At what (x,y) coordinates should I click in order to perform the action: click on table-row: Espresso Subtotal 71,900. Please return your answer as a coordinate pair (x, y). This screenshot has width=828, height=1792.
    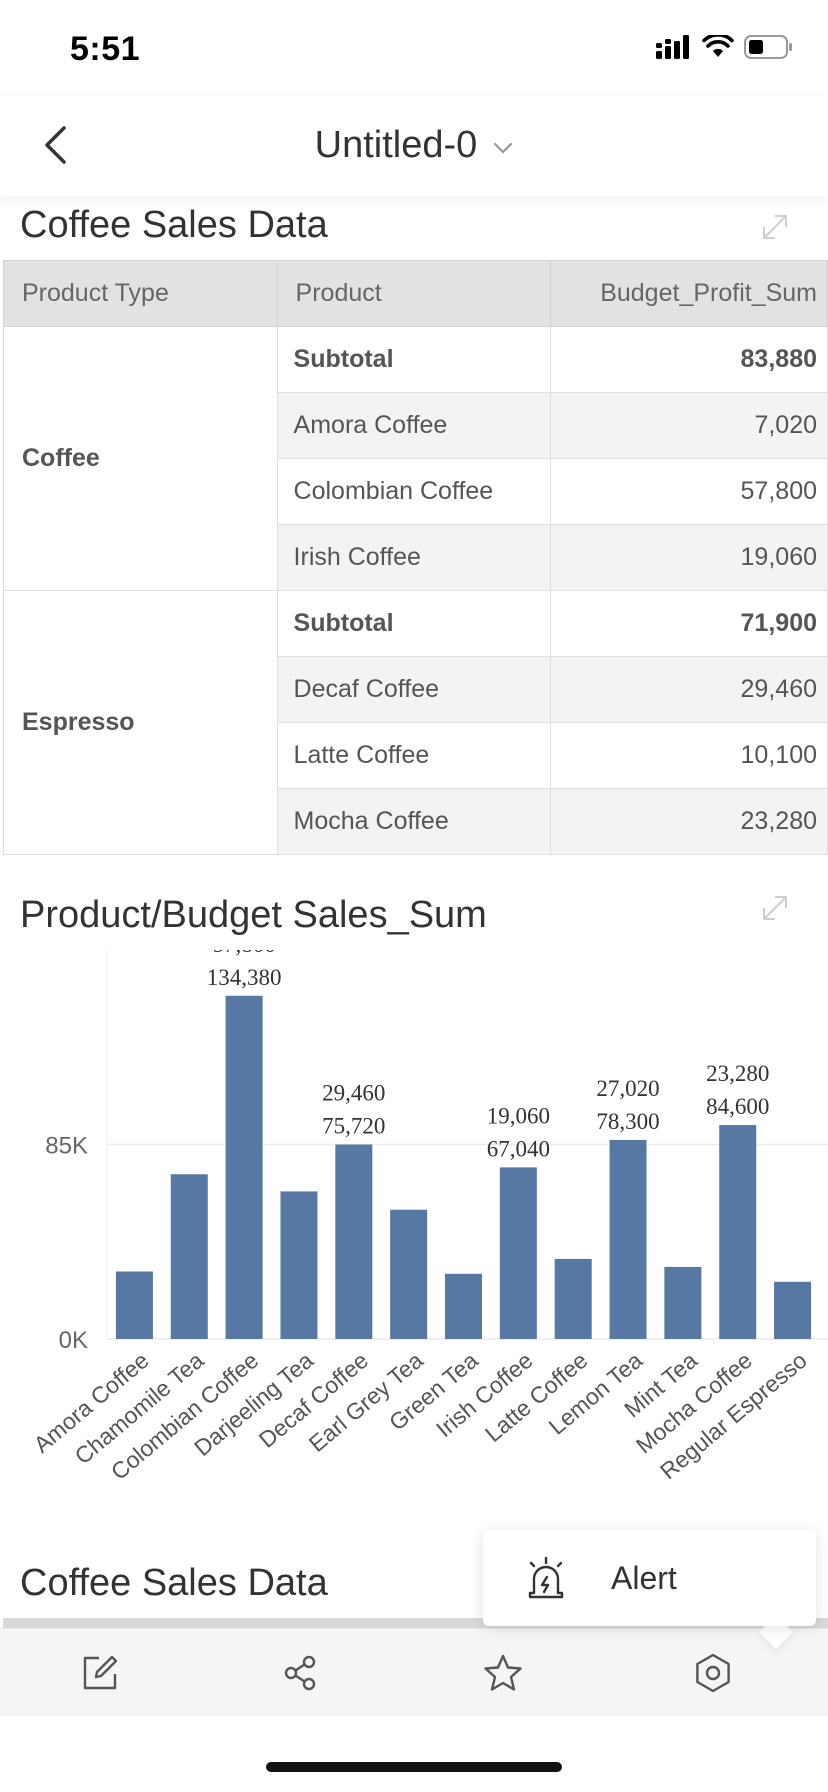
    Looking at the image, I should click on (415, 722).